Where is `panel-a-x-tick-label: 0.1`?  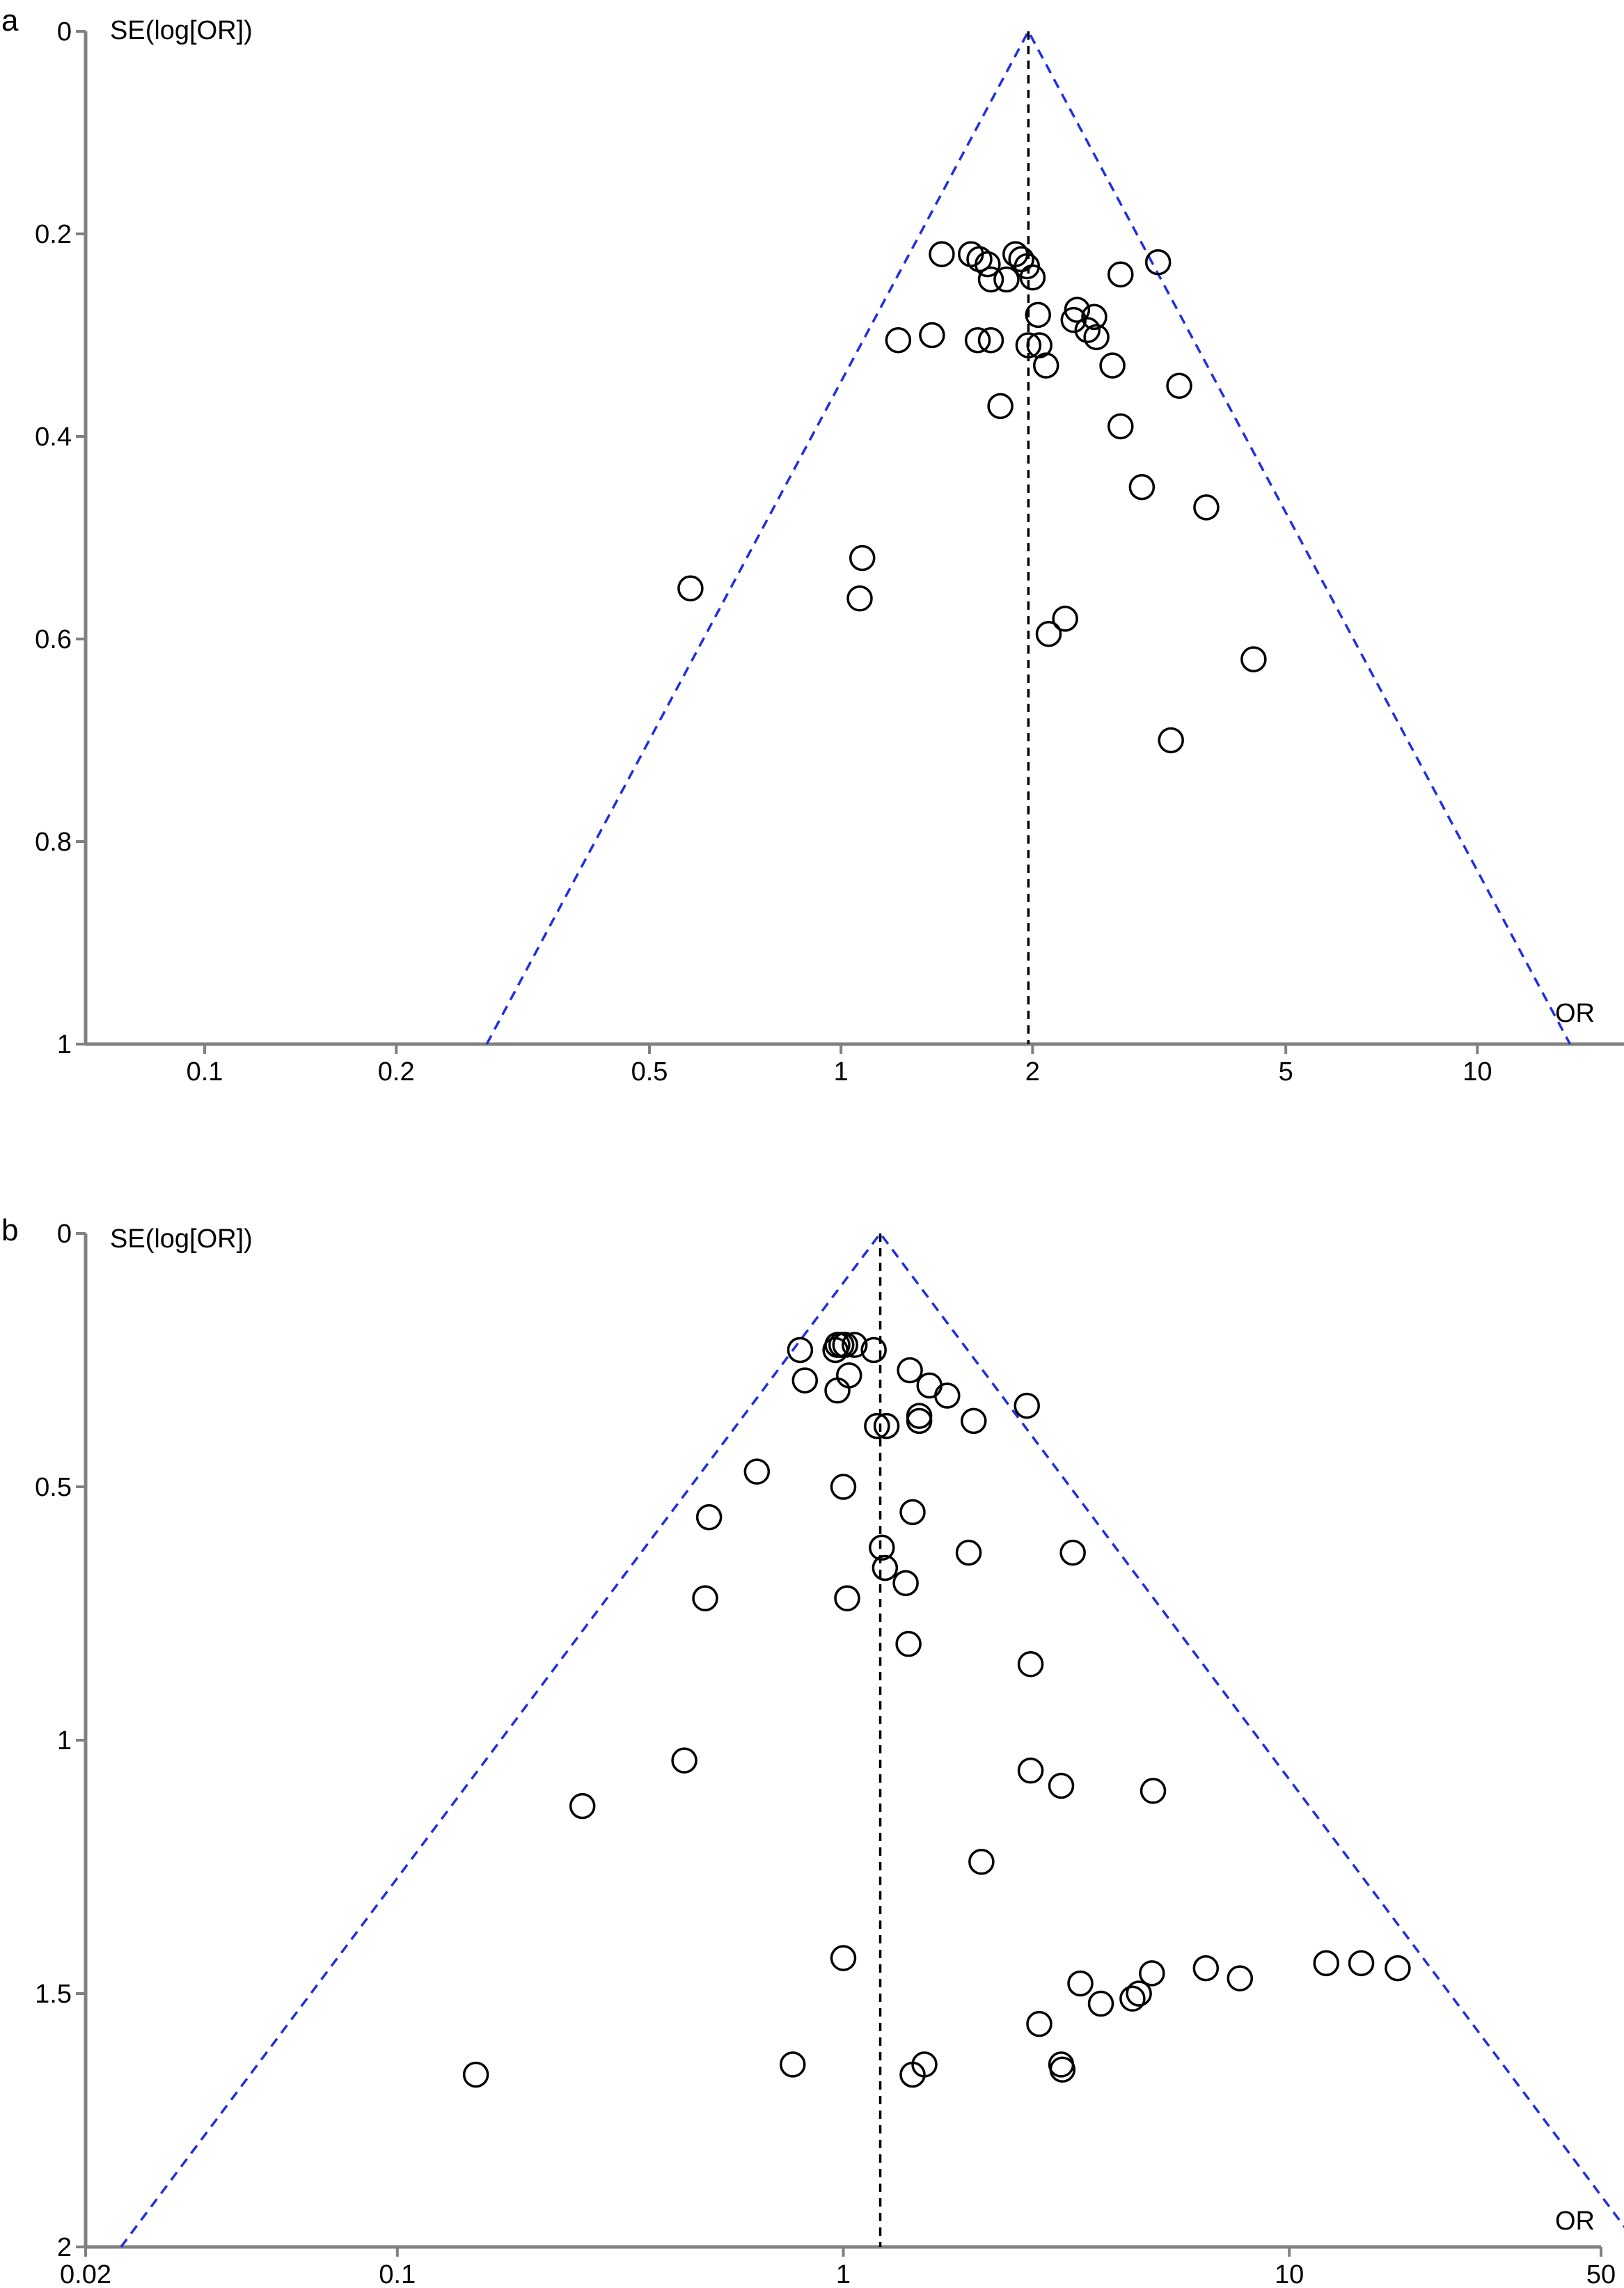 panel-a-x-tick-label: 0.1 is located at coordinates (205, 1072).